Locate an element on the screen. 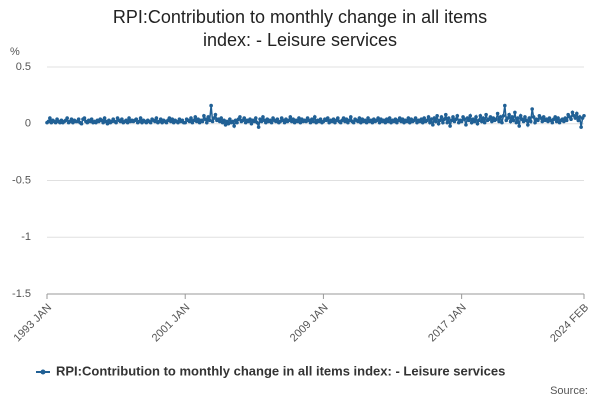 This screenshot has height=400, width=600. y-tick-label: 0.5 is located at coordinates (23, 67).